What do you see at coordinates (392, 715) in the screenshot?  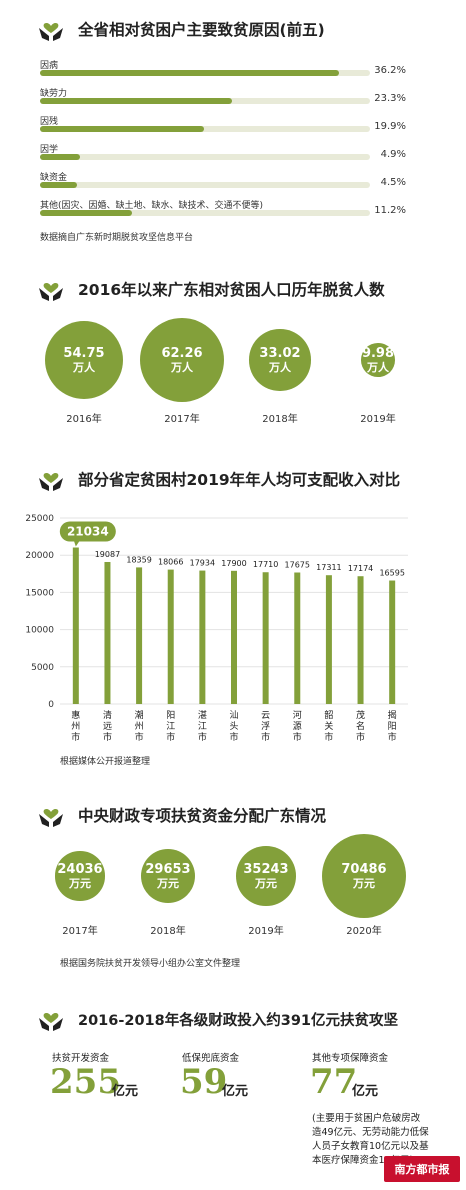 I see `x-tick-label: 揭` at bounding box center [392, 715].